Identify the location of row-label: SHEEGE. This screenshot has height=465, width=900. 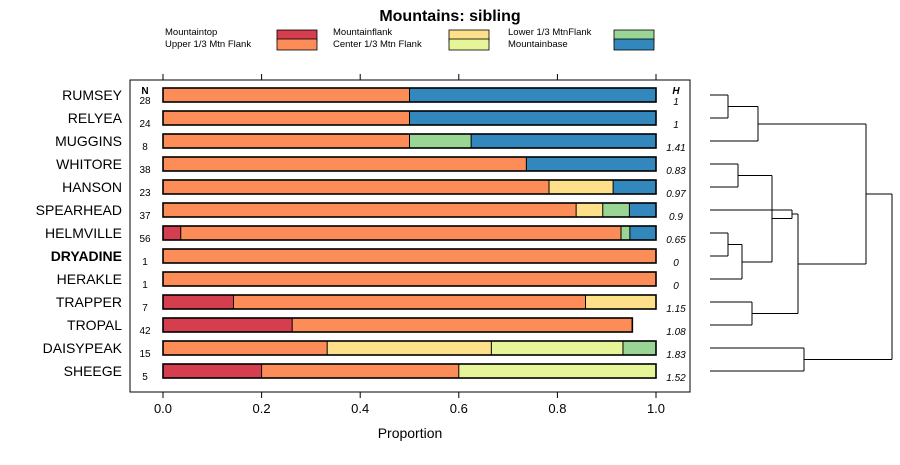
(93, 371).